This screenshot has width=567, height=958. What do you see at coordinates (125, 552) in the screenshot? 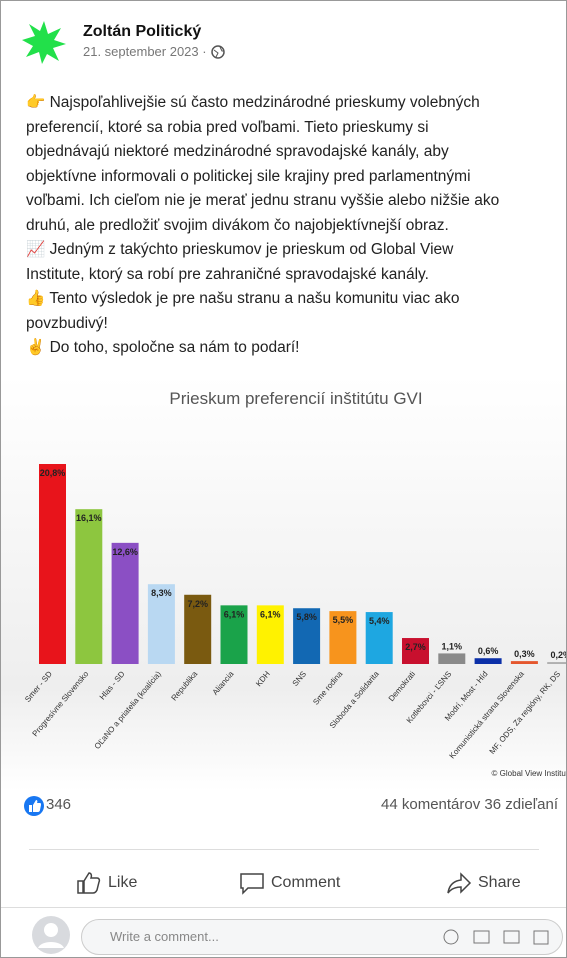
I see `value-label: 12,6%` at bounding box center [125, 552].